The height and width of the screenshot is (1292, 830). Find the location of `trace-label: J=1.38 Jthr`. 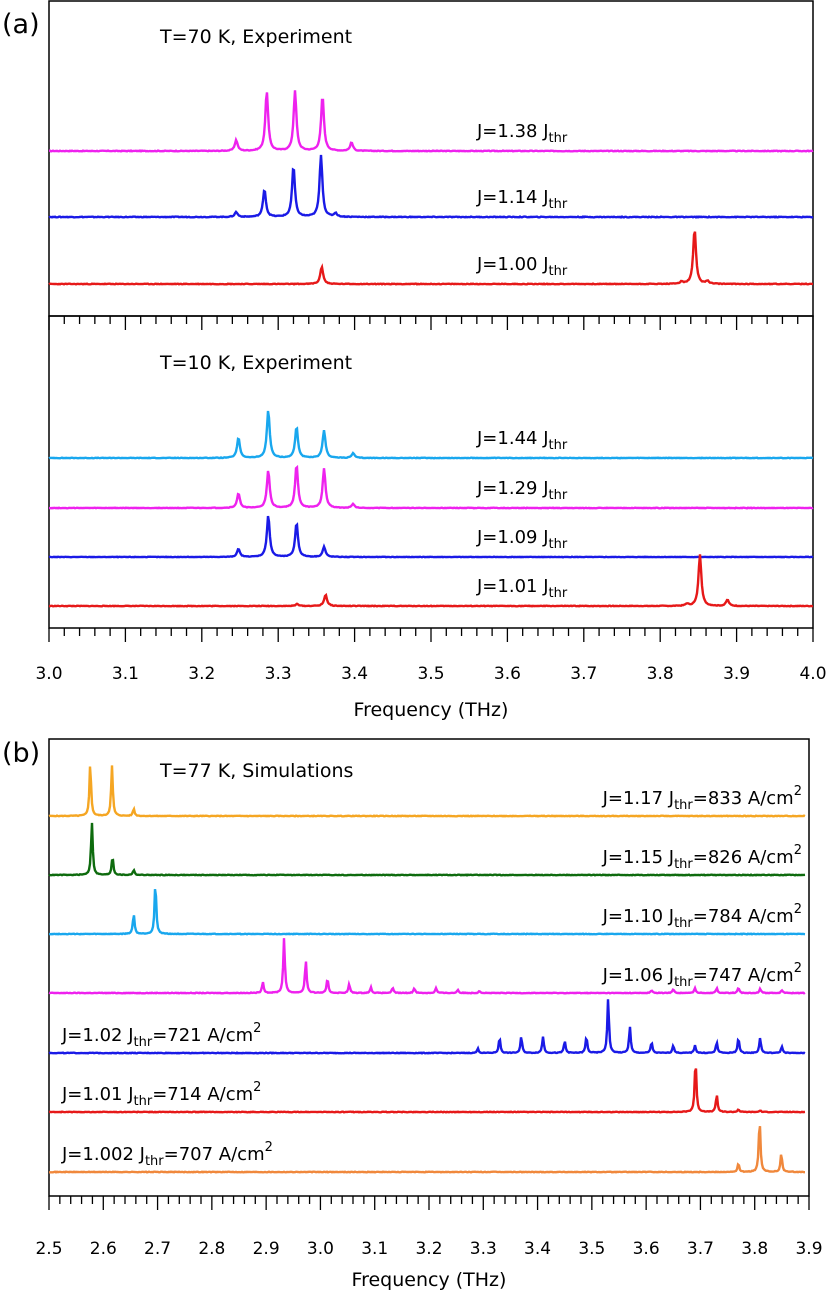

trace-label: J=1.38 Jthr is located at coordinates (522, 133).